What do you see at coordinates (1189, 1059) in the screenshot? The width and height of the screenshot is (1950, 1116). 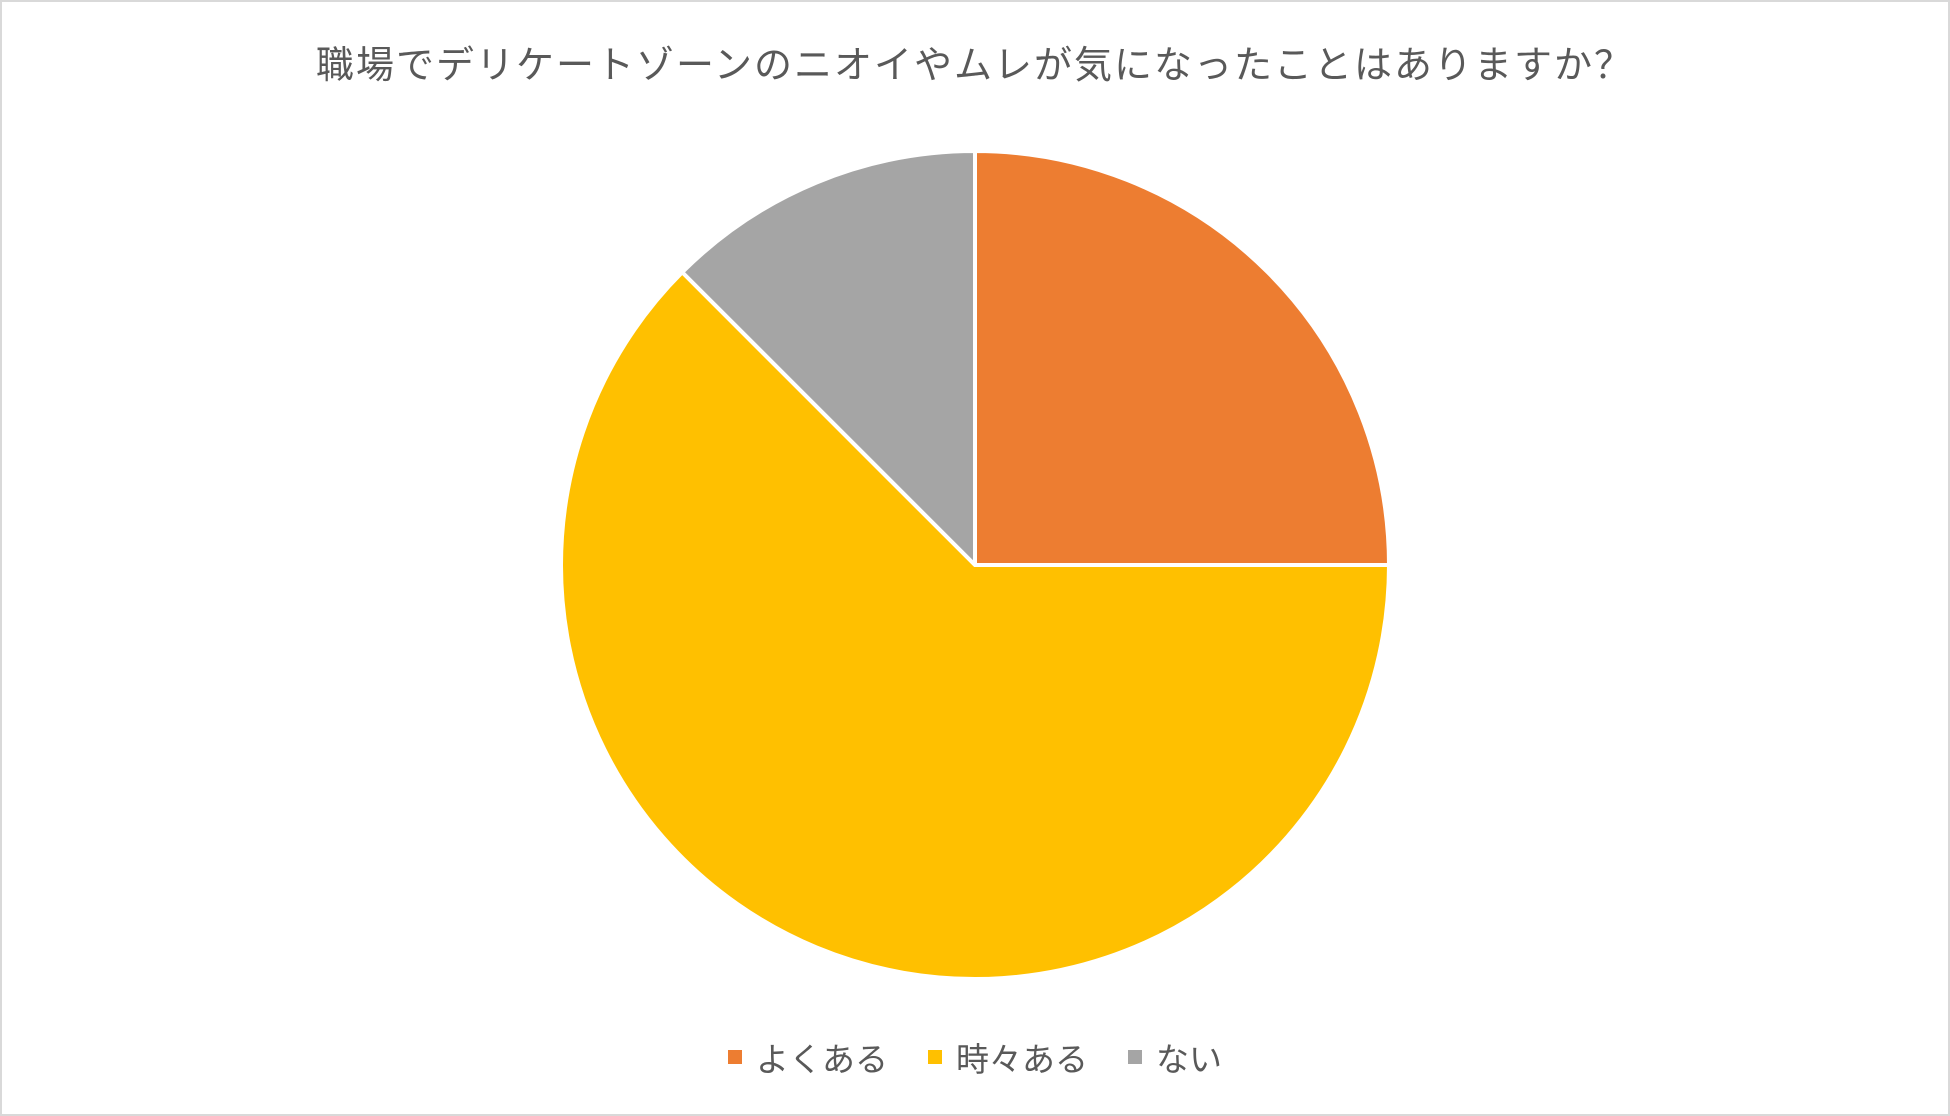 I see `legend-label-never: ない` at bounding box center [1189, 1059].